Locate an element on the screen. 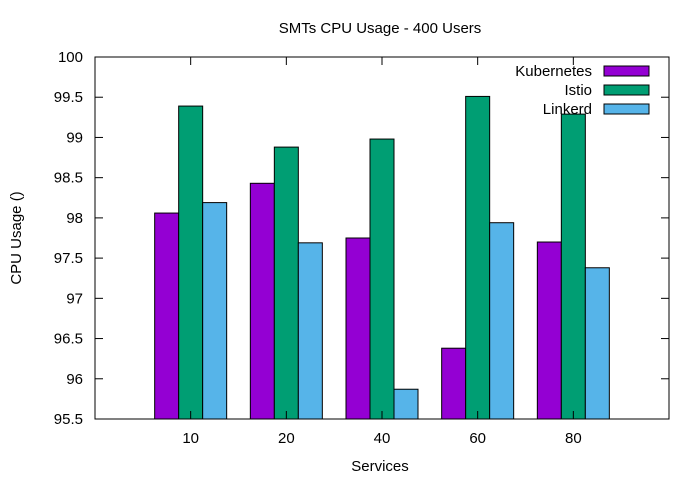 The width and height of the screenshot is (700, 480). y-tick-label: 99.5 is located at coordinates (68, 97).